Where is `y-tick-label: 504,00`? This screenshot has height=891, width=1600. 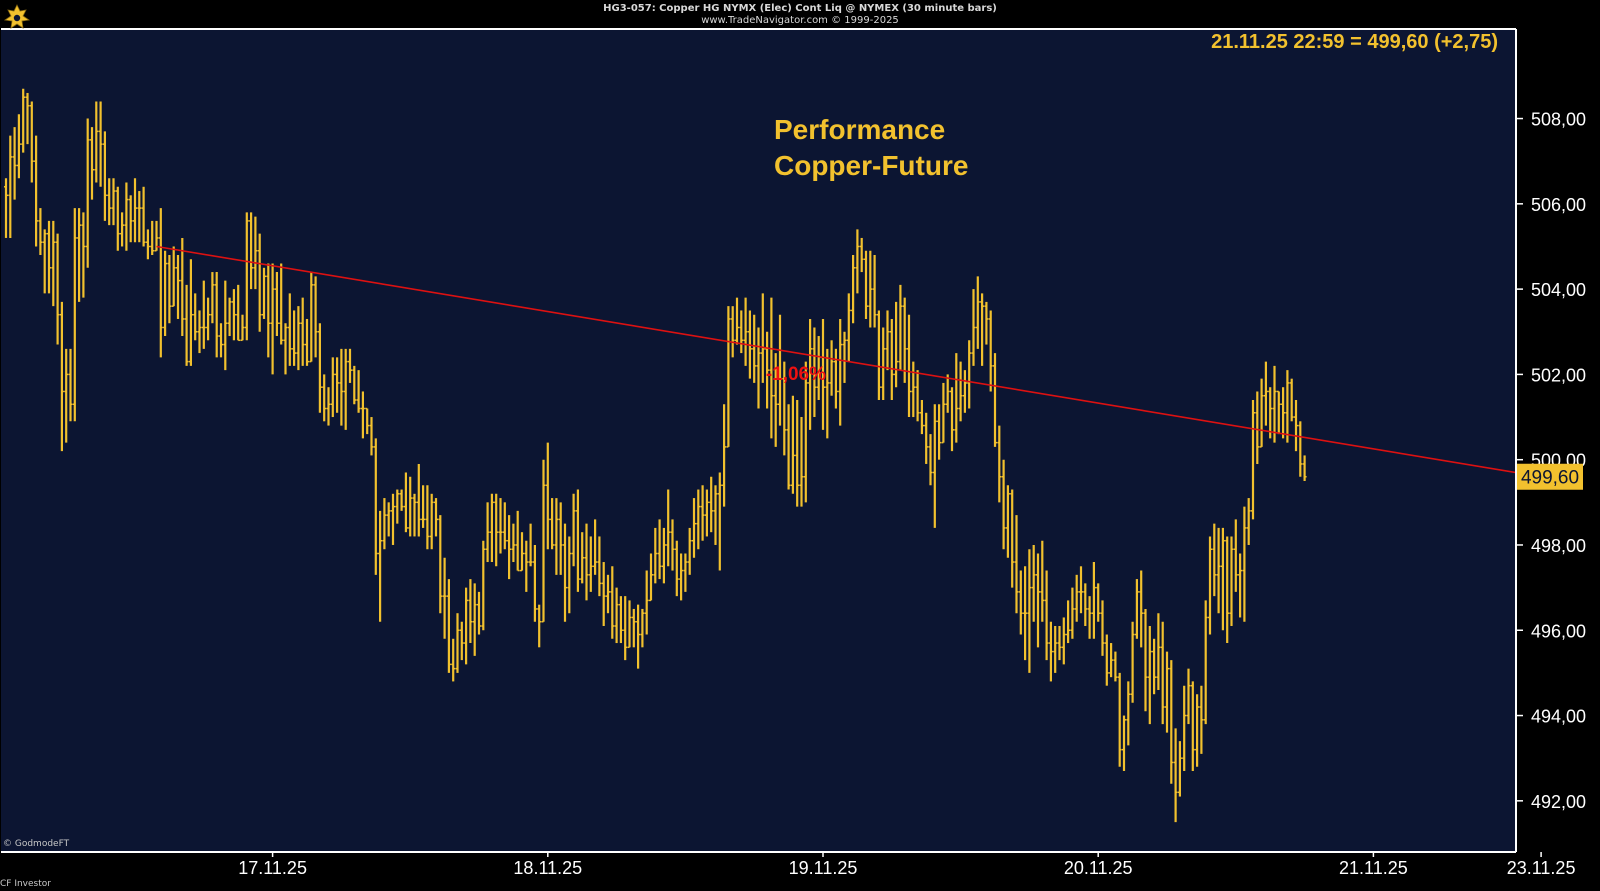
y-tick-label: 504,00 is located at coordinates (1558, 290).